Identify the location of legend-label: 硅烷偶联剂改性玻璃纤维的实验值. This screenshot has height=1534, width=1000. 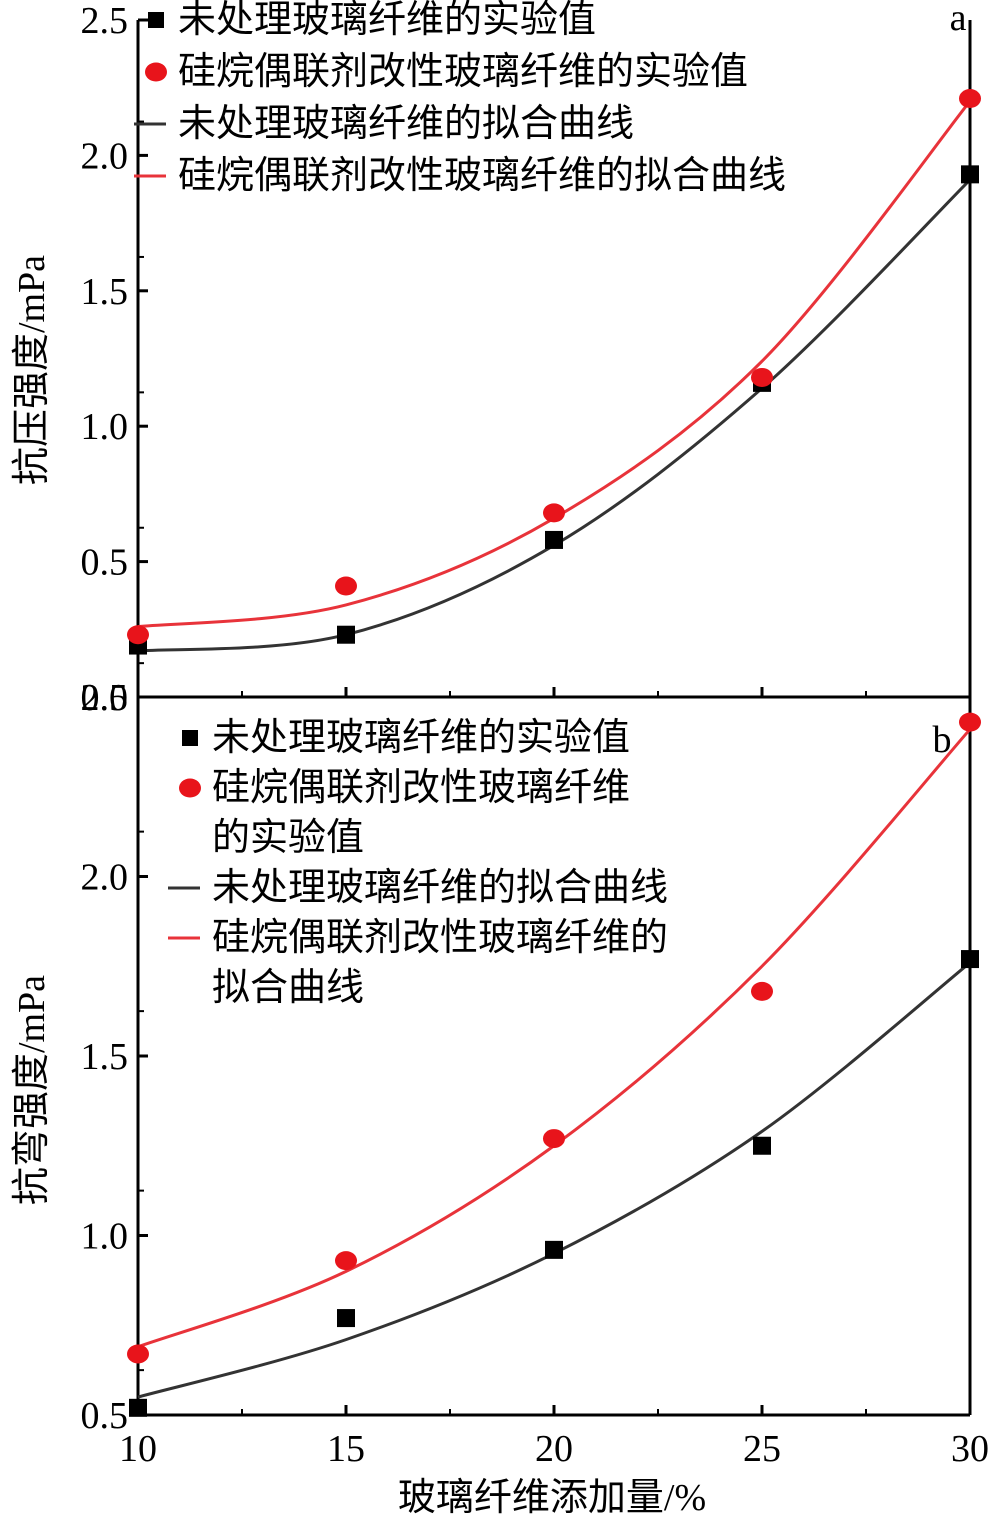
(463, 72).